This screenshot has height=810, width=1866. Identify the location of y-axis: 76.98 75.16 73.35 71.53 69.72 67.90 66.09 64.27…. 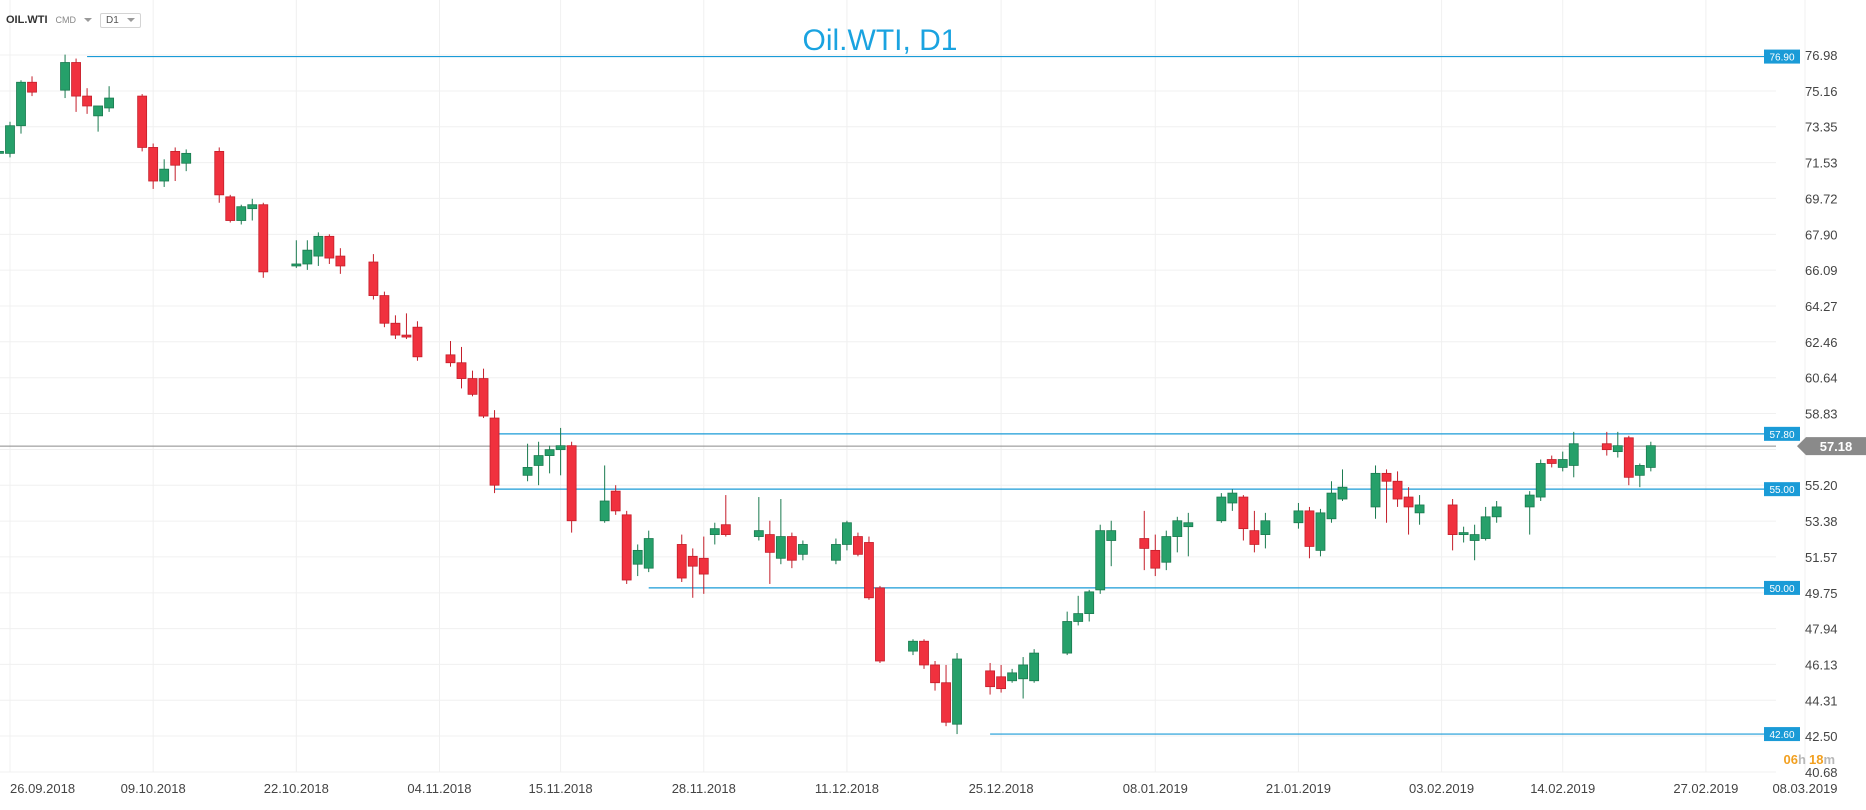
(1831, 414).